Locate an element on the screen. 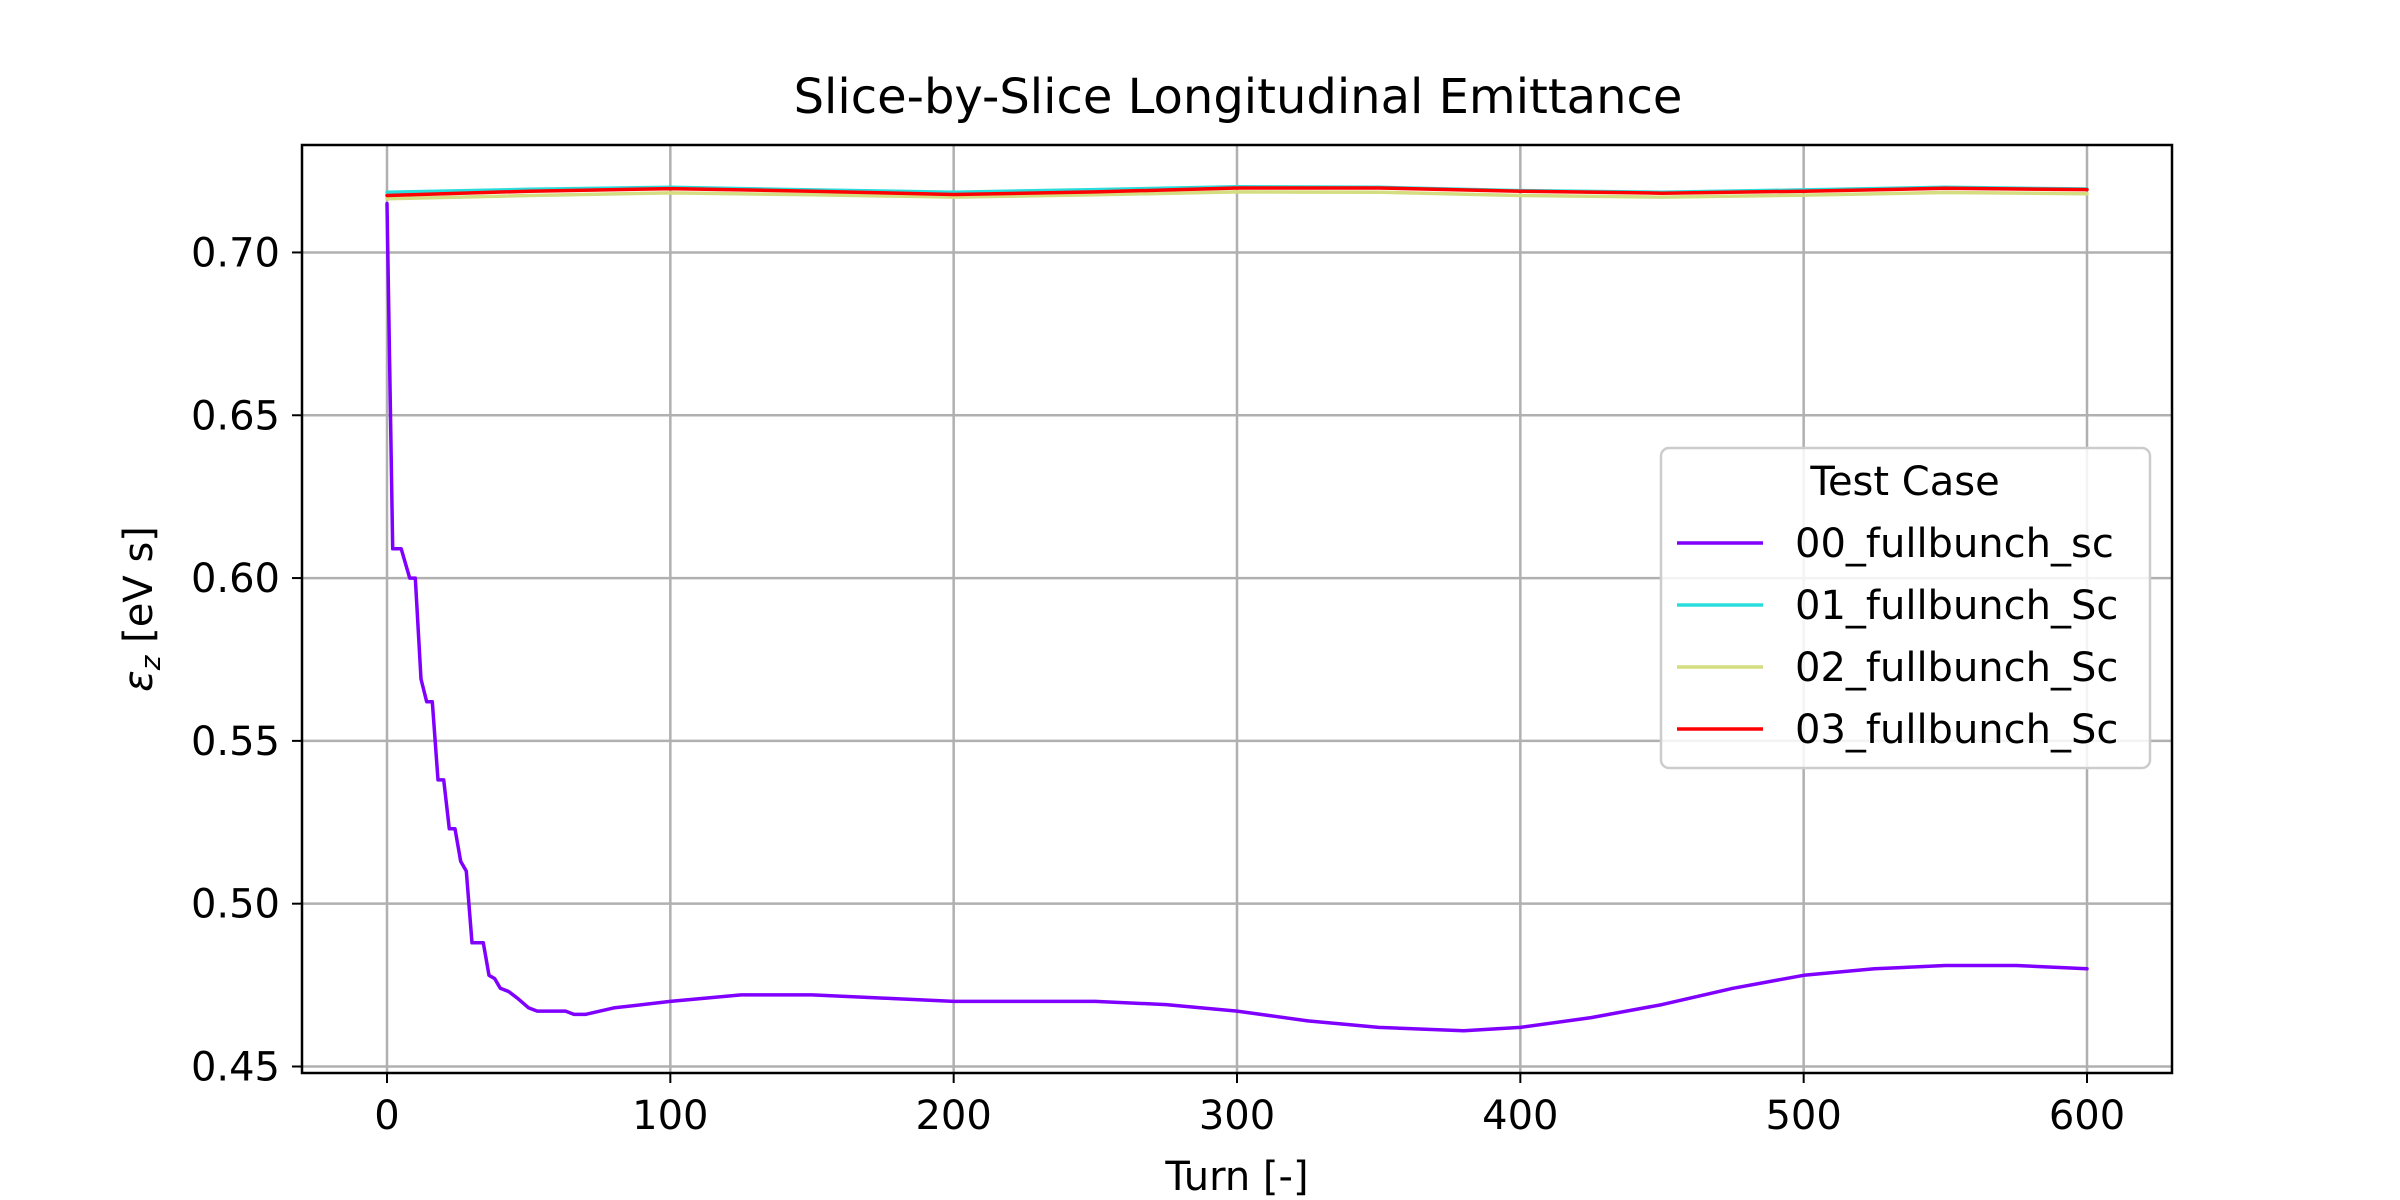  x-tick-label: 500 is located at coordinates (1803, 1116).